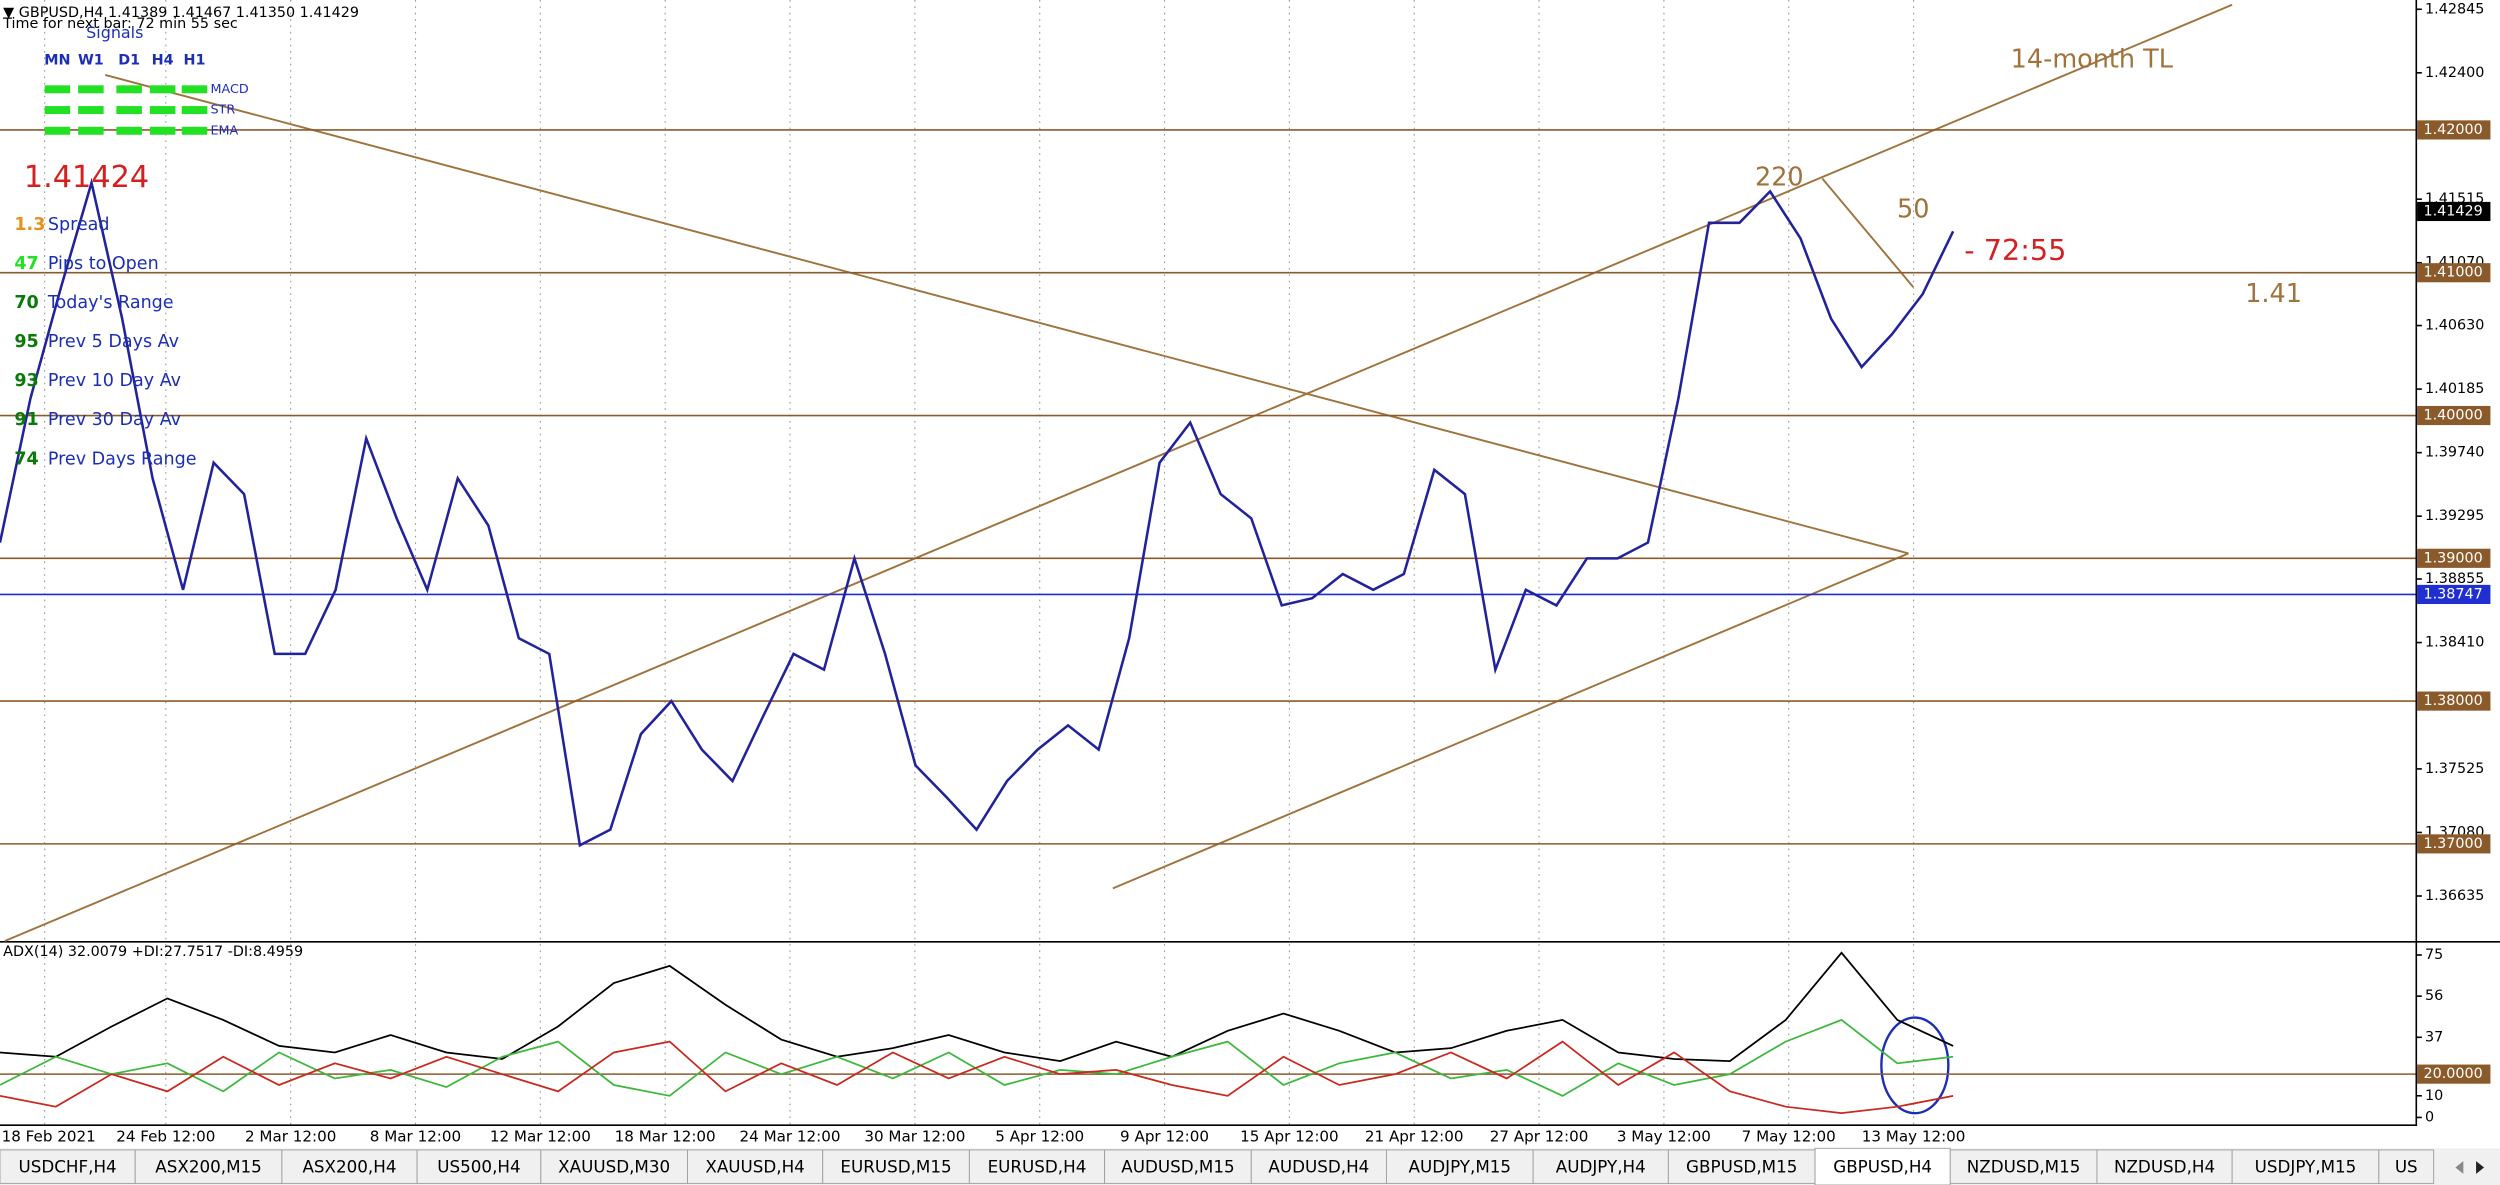 The width and height of the screenshot is (2500, 1185). Describe the element at coordinates (2452, 211) in the screenshot. I see `current-price-label: 1.41429` at that location.